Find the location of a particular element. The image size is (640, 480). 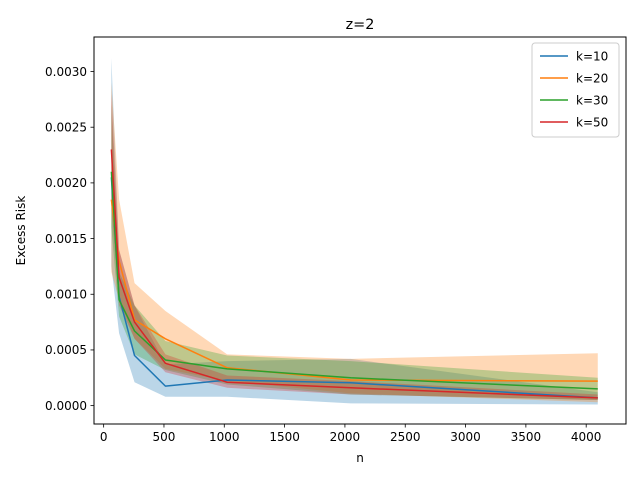

x-tick-label: 500 is located at coordinates (164, 437).